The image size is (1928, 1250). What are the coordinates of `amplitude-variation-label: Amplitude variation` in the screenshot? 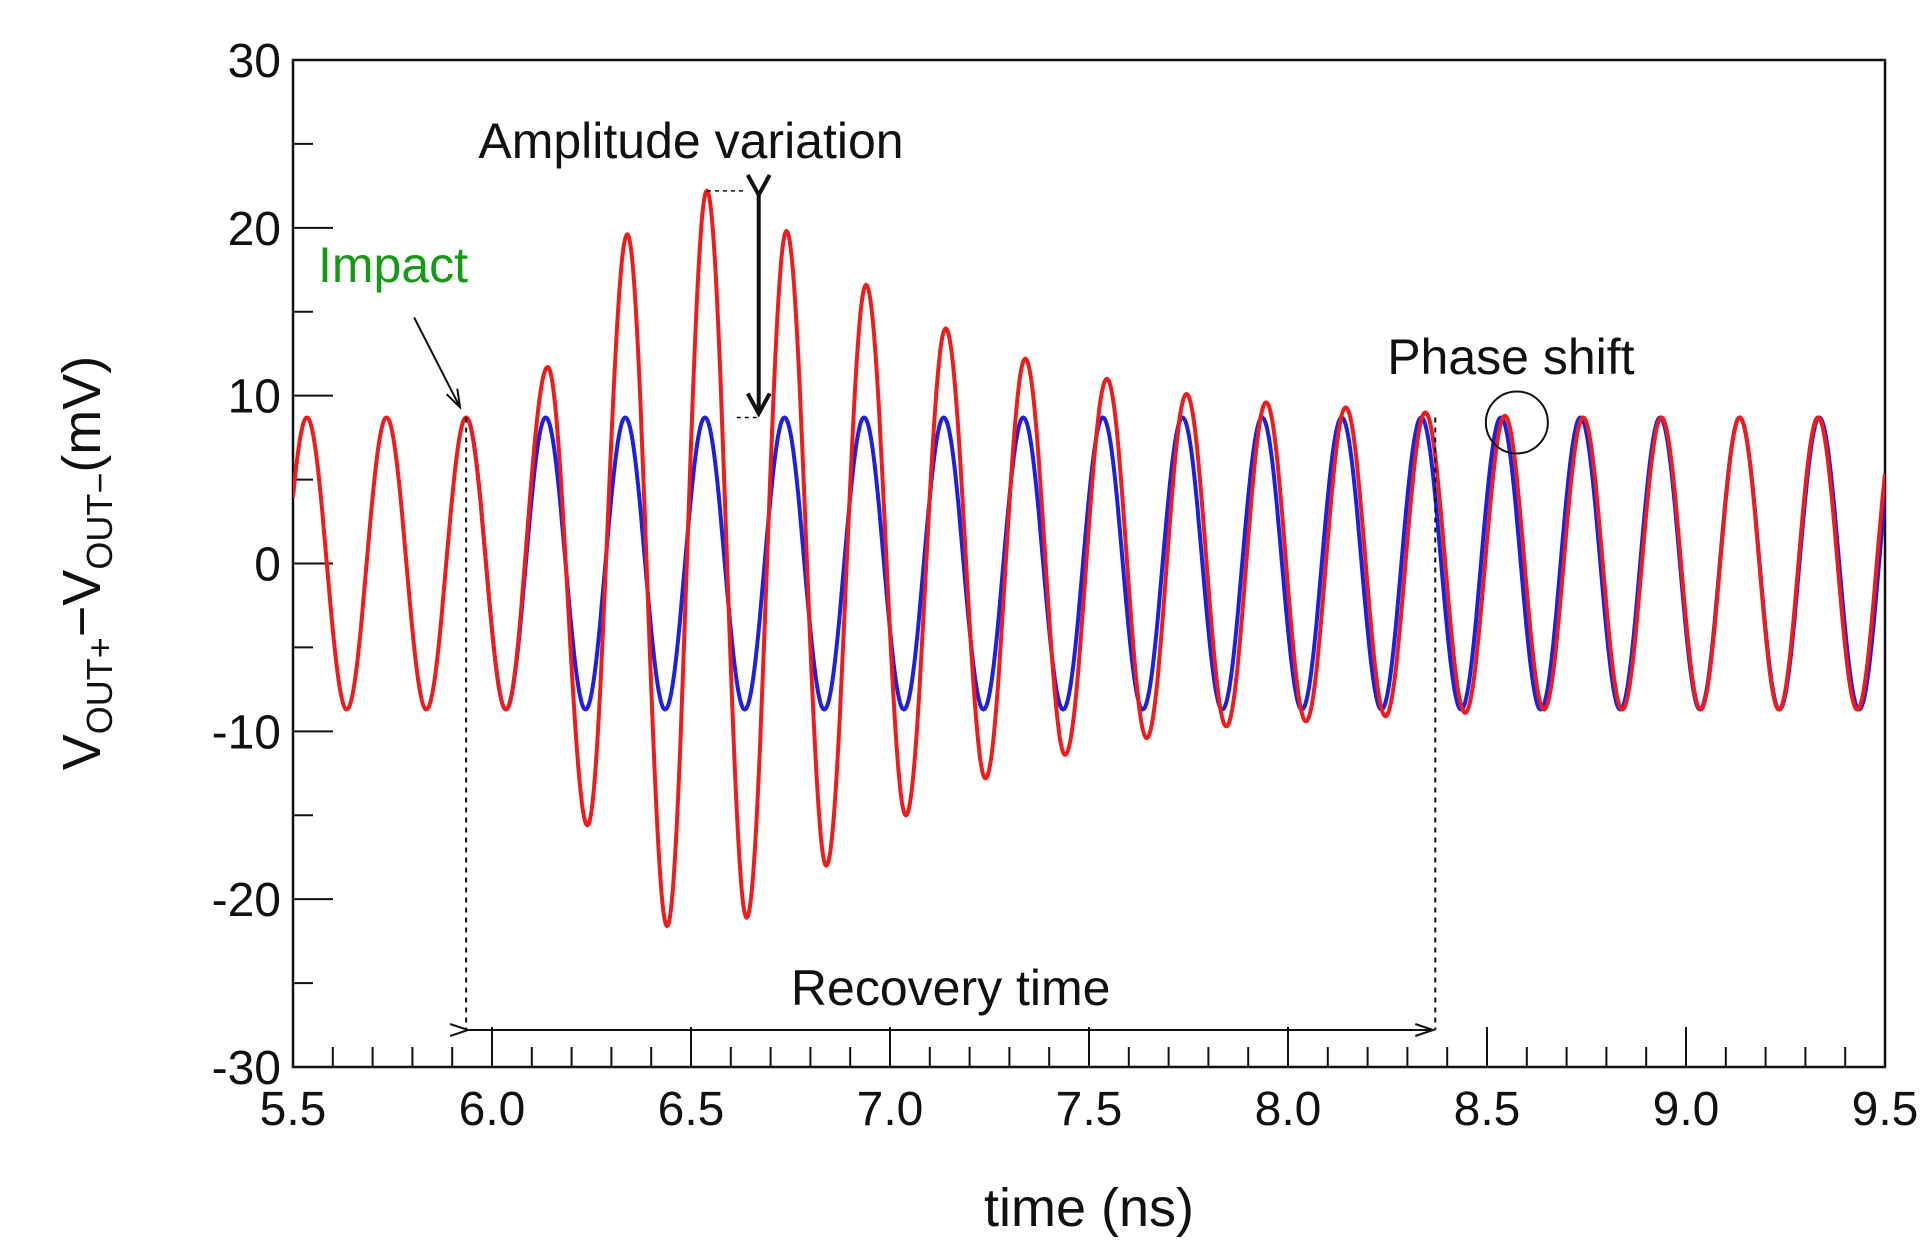 It's located at (690, 141).